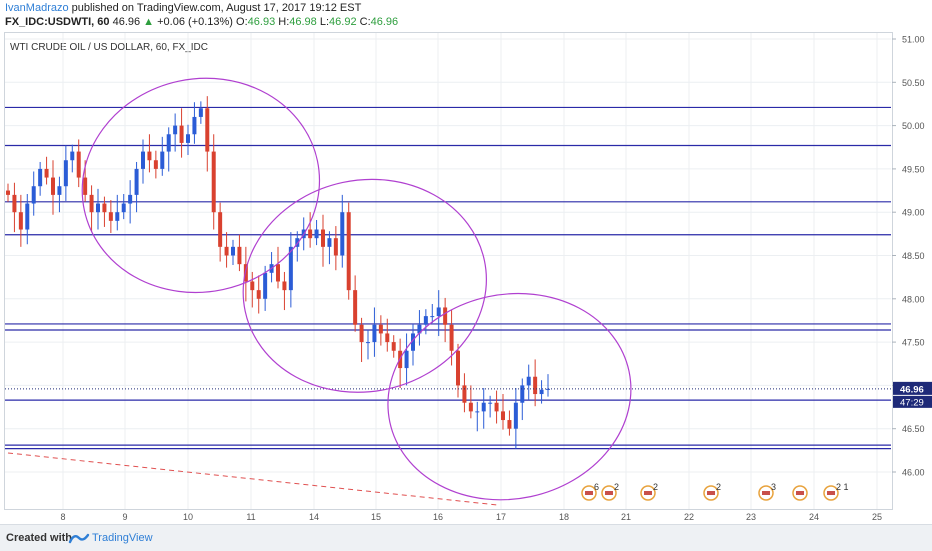  I want to click on last-price-label: 46.96, so click(912, 389).